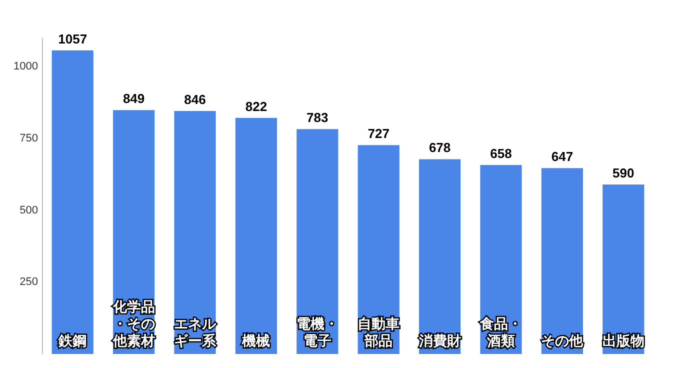 The height and width of the screenshot is (368, 682). I want to click on data-label: 783, so click(317, 118).